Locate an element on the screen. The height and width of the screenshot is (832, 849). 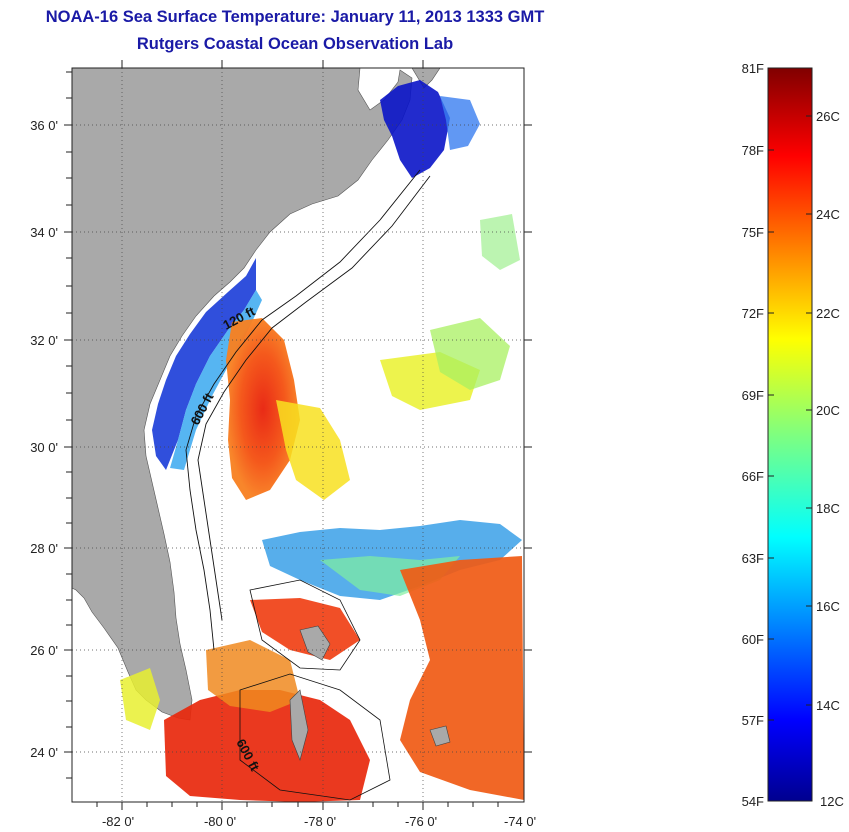
isobath-bahamas is located at coordinates (305, 625).